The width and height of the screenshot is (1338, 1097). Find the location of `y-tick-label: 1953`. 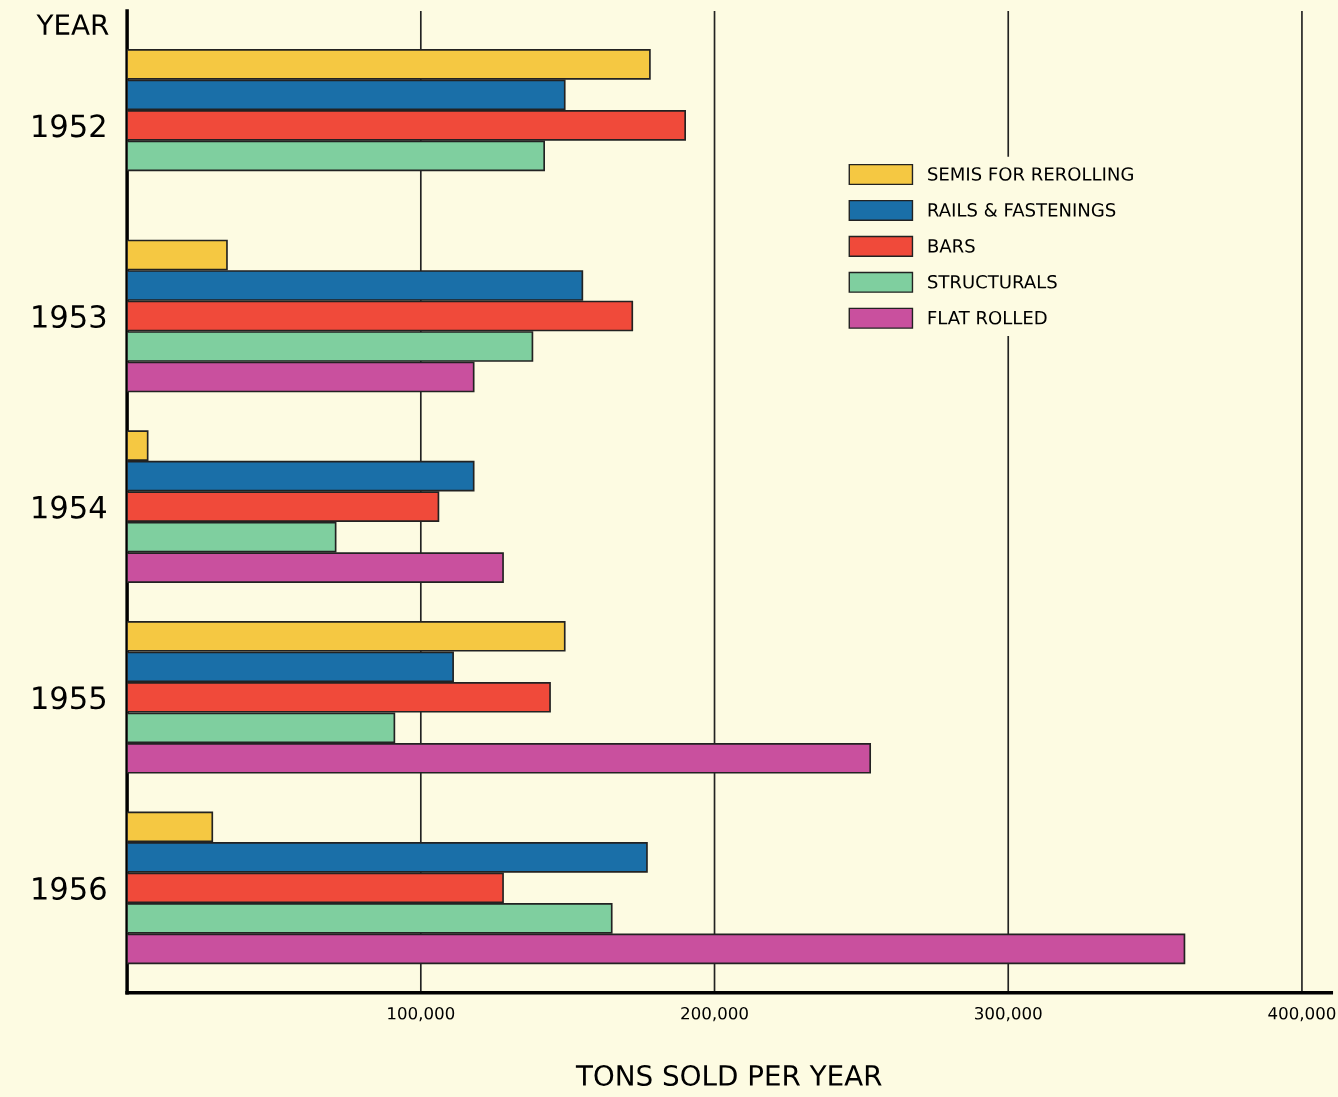

y-tick-label: 1953 is located at coordinates (69, 316).